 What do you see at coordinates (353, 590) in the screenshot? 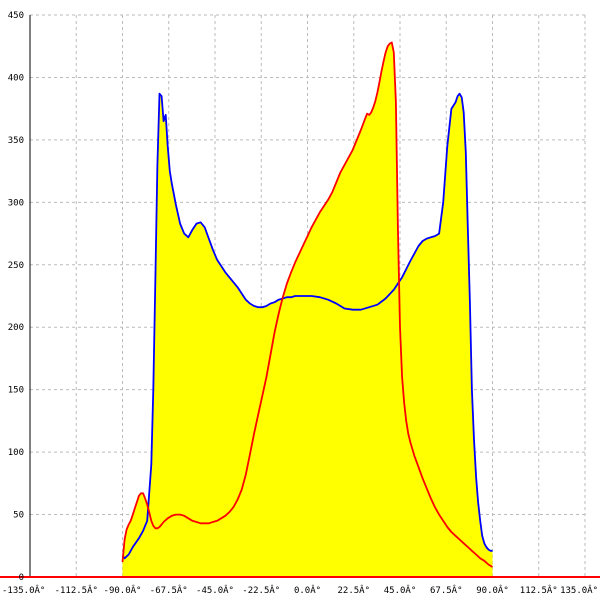
I see `x-tick-label: 22.5Â°` at bounding box center [353, 590].